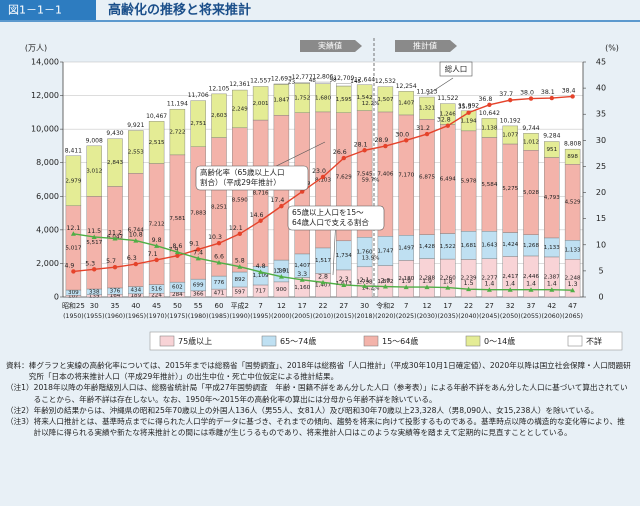  I want to click on line-value-label: 1.3, so click(573, 284).